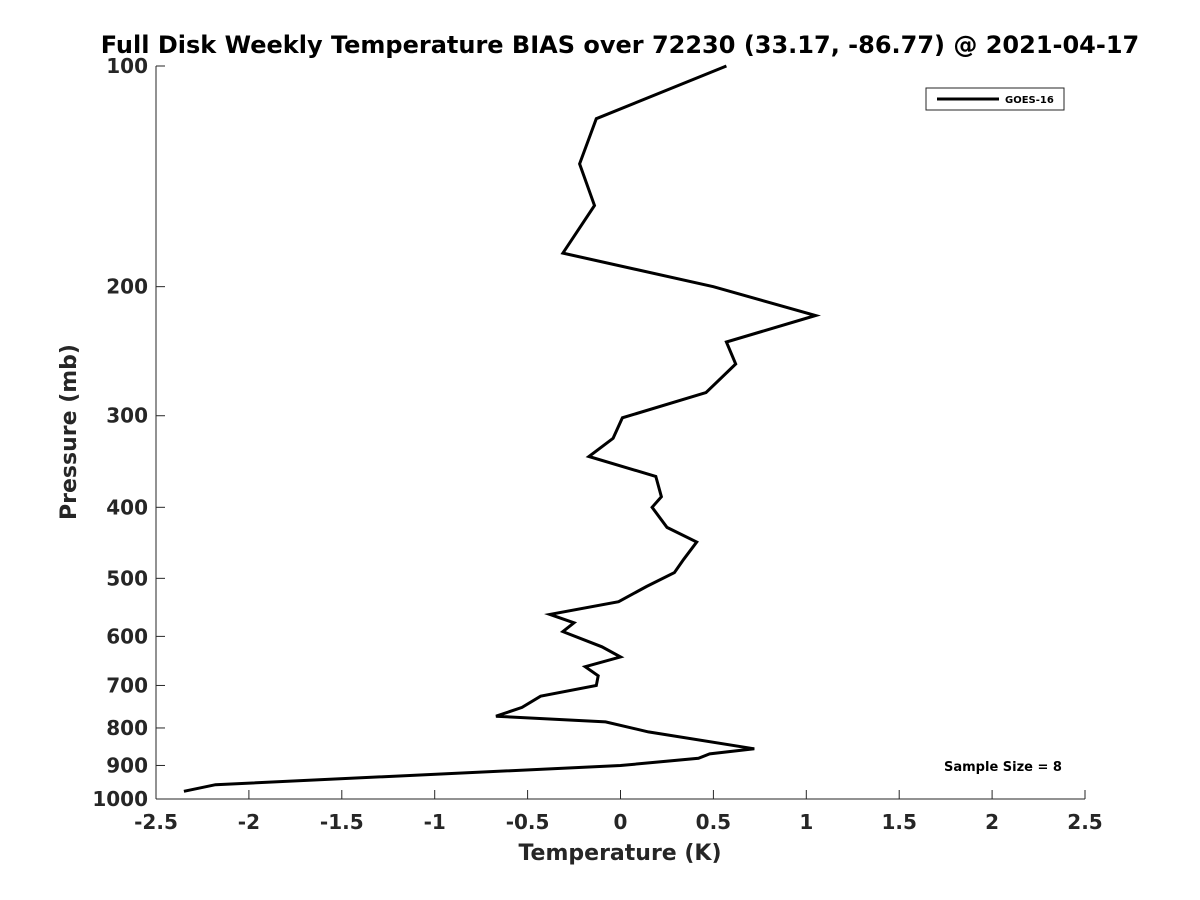 This screenshot has height=900, width=1200. What do you see at coordinates (621, 822) in the screenshot?
I see `x-tick-label: 0` at bounding box center [621, 822].